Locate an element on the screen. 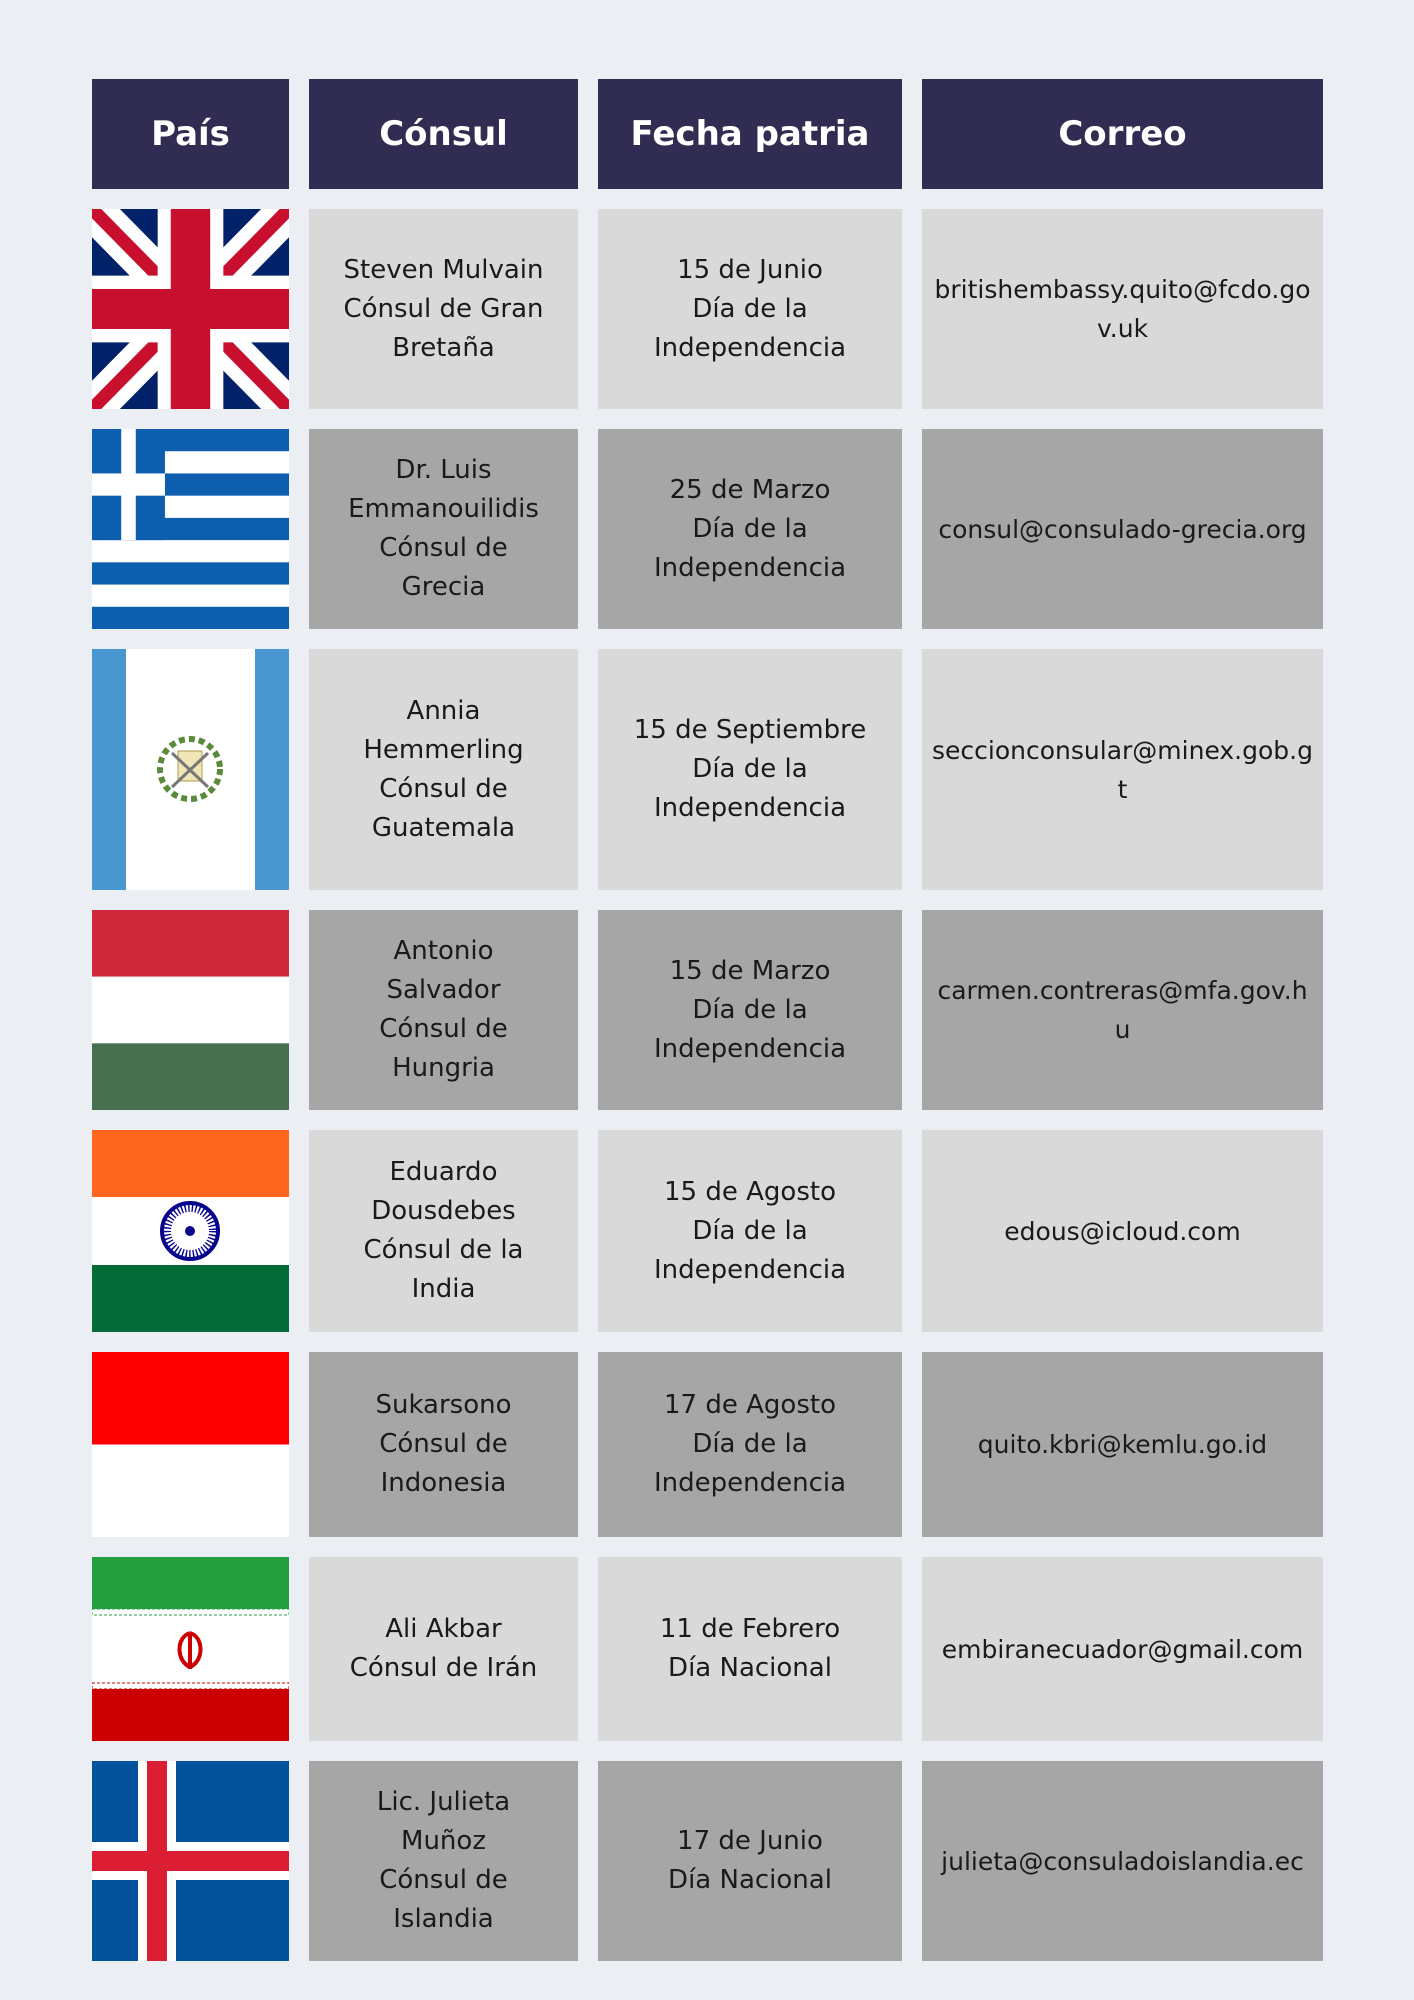  fecha-cell: 15 de Junio Día de la Independencia is located at coordinates (750, 309).